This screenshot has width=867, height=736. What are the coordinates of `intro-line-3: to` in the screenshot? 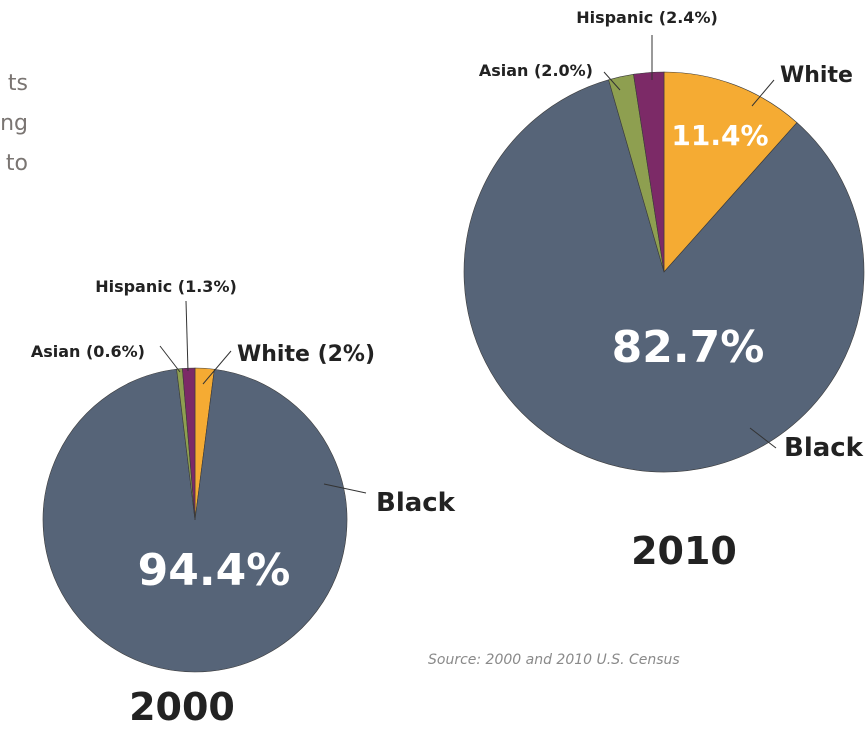 It's located at (16, 163).